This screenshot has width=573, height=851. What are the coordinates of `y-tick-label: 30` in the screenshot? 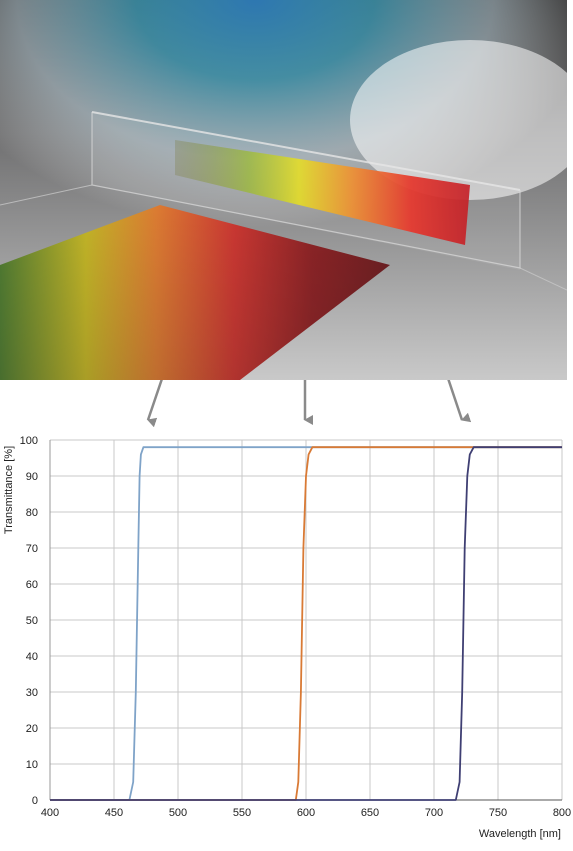 It's located at (32, 693).